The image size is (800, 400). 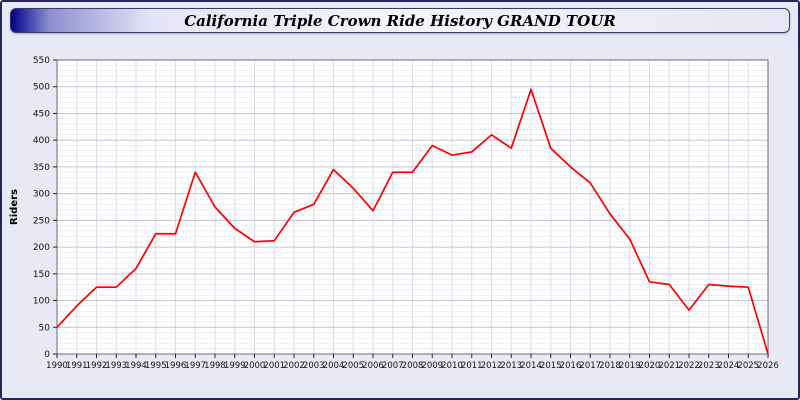 What do you see at coordinates (294, 366) in the screenshot?
I see `svg-text: 2002` at bounding box center [294, 366].